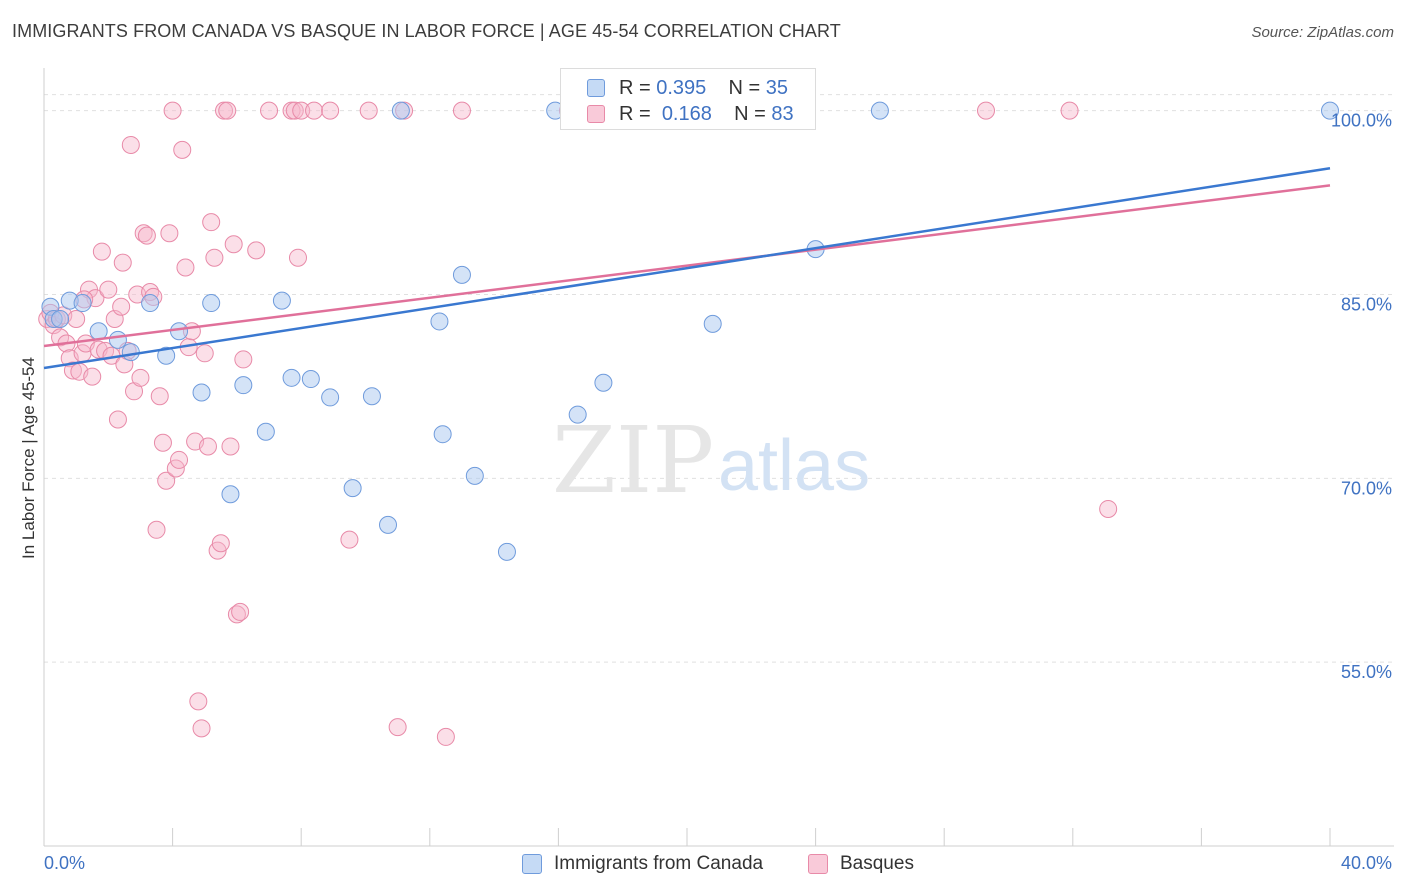  I want to click on x-tick-label: 40.0%, so click(1366, 863).